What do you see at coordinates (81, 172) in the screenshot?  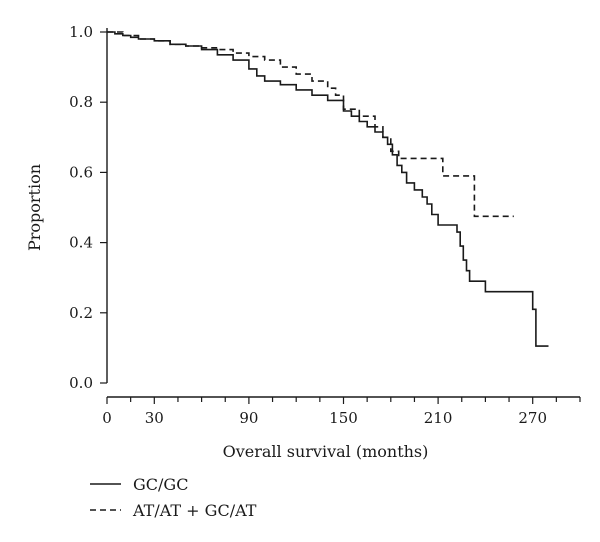 I see `y-tick-label: 0.6` at bounding box center [81, 172].